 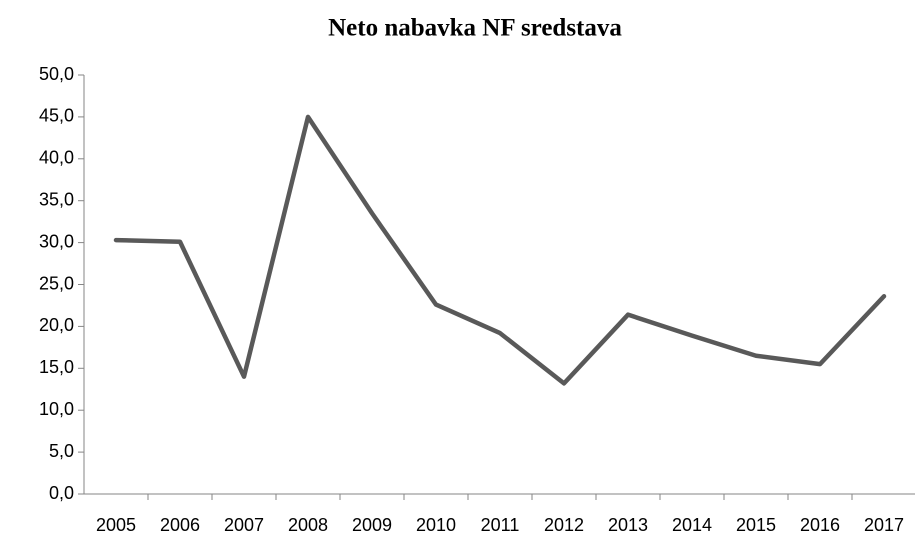 What do you see at coordinates (692, 525) in the screenshot?
I see `x-tick-label: 2014` at bounding box center [692, 525].